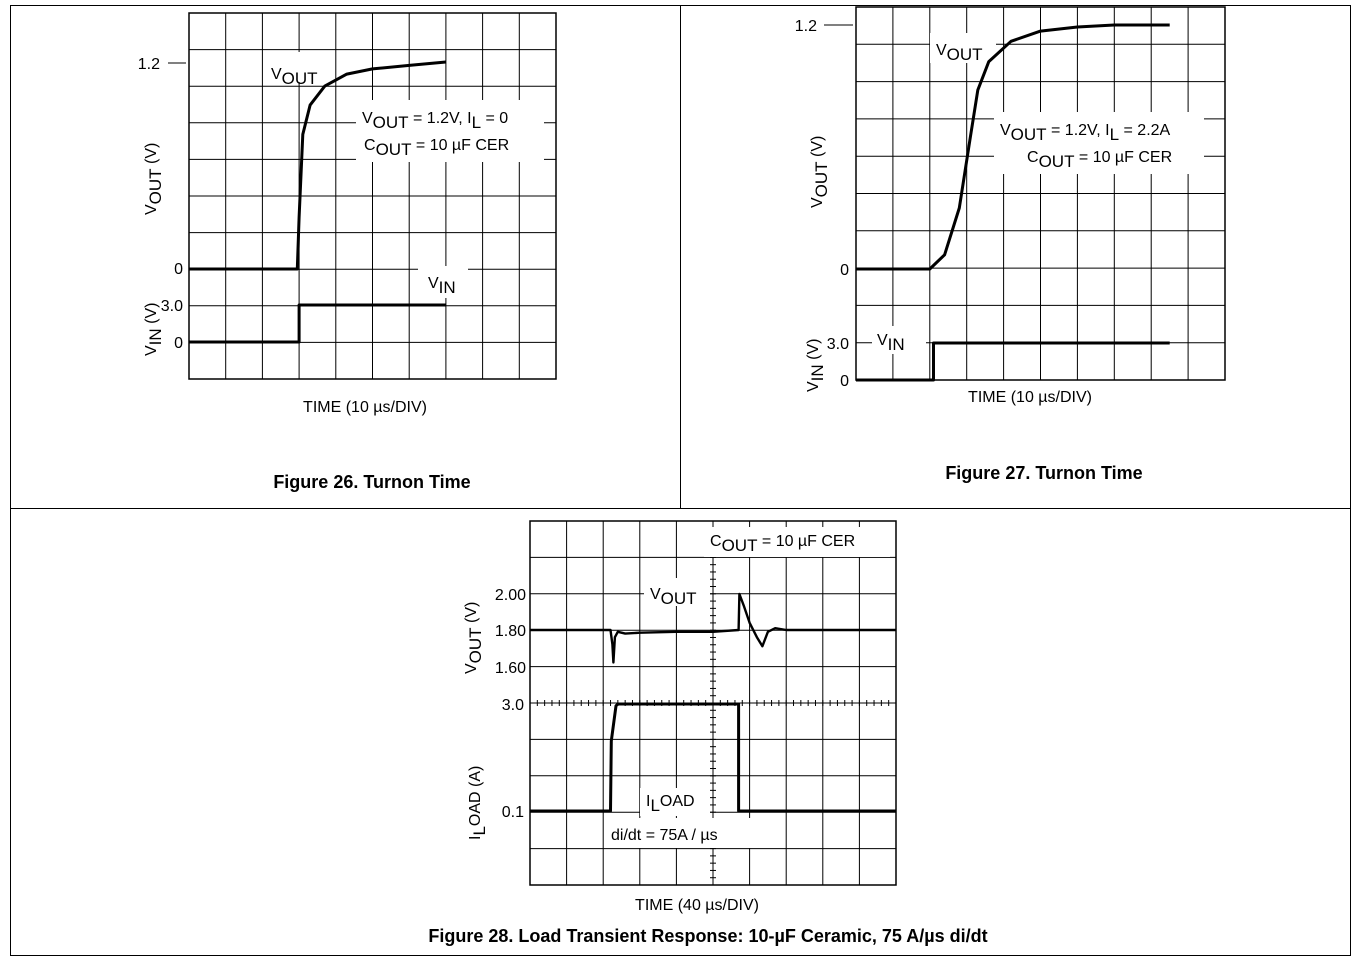 Image resolution: width=1351 pixels, height=956 pixels. I want to click on fig26-vin-label: VIN, so click(442, 286).